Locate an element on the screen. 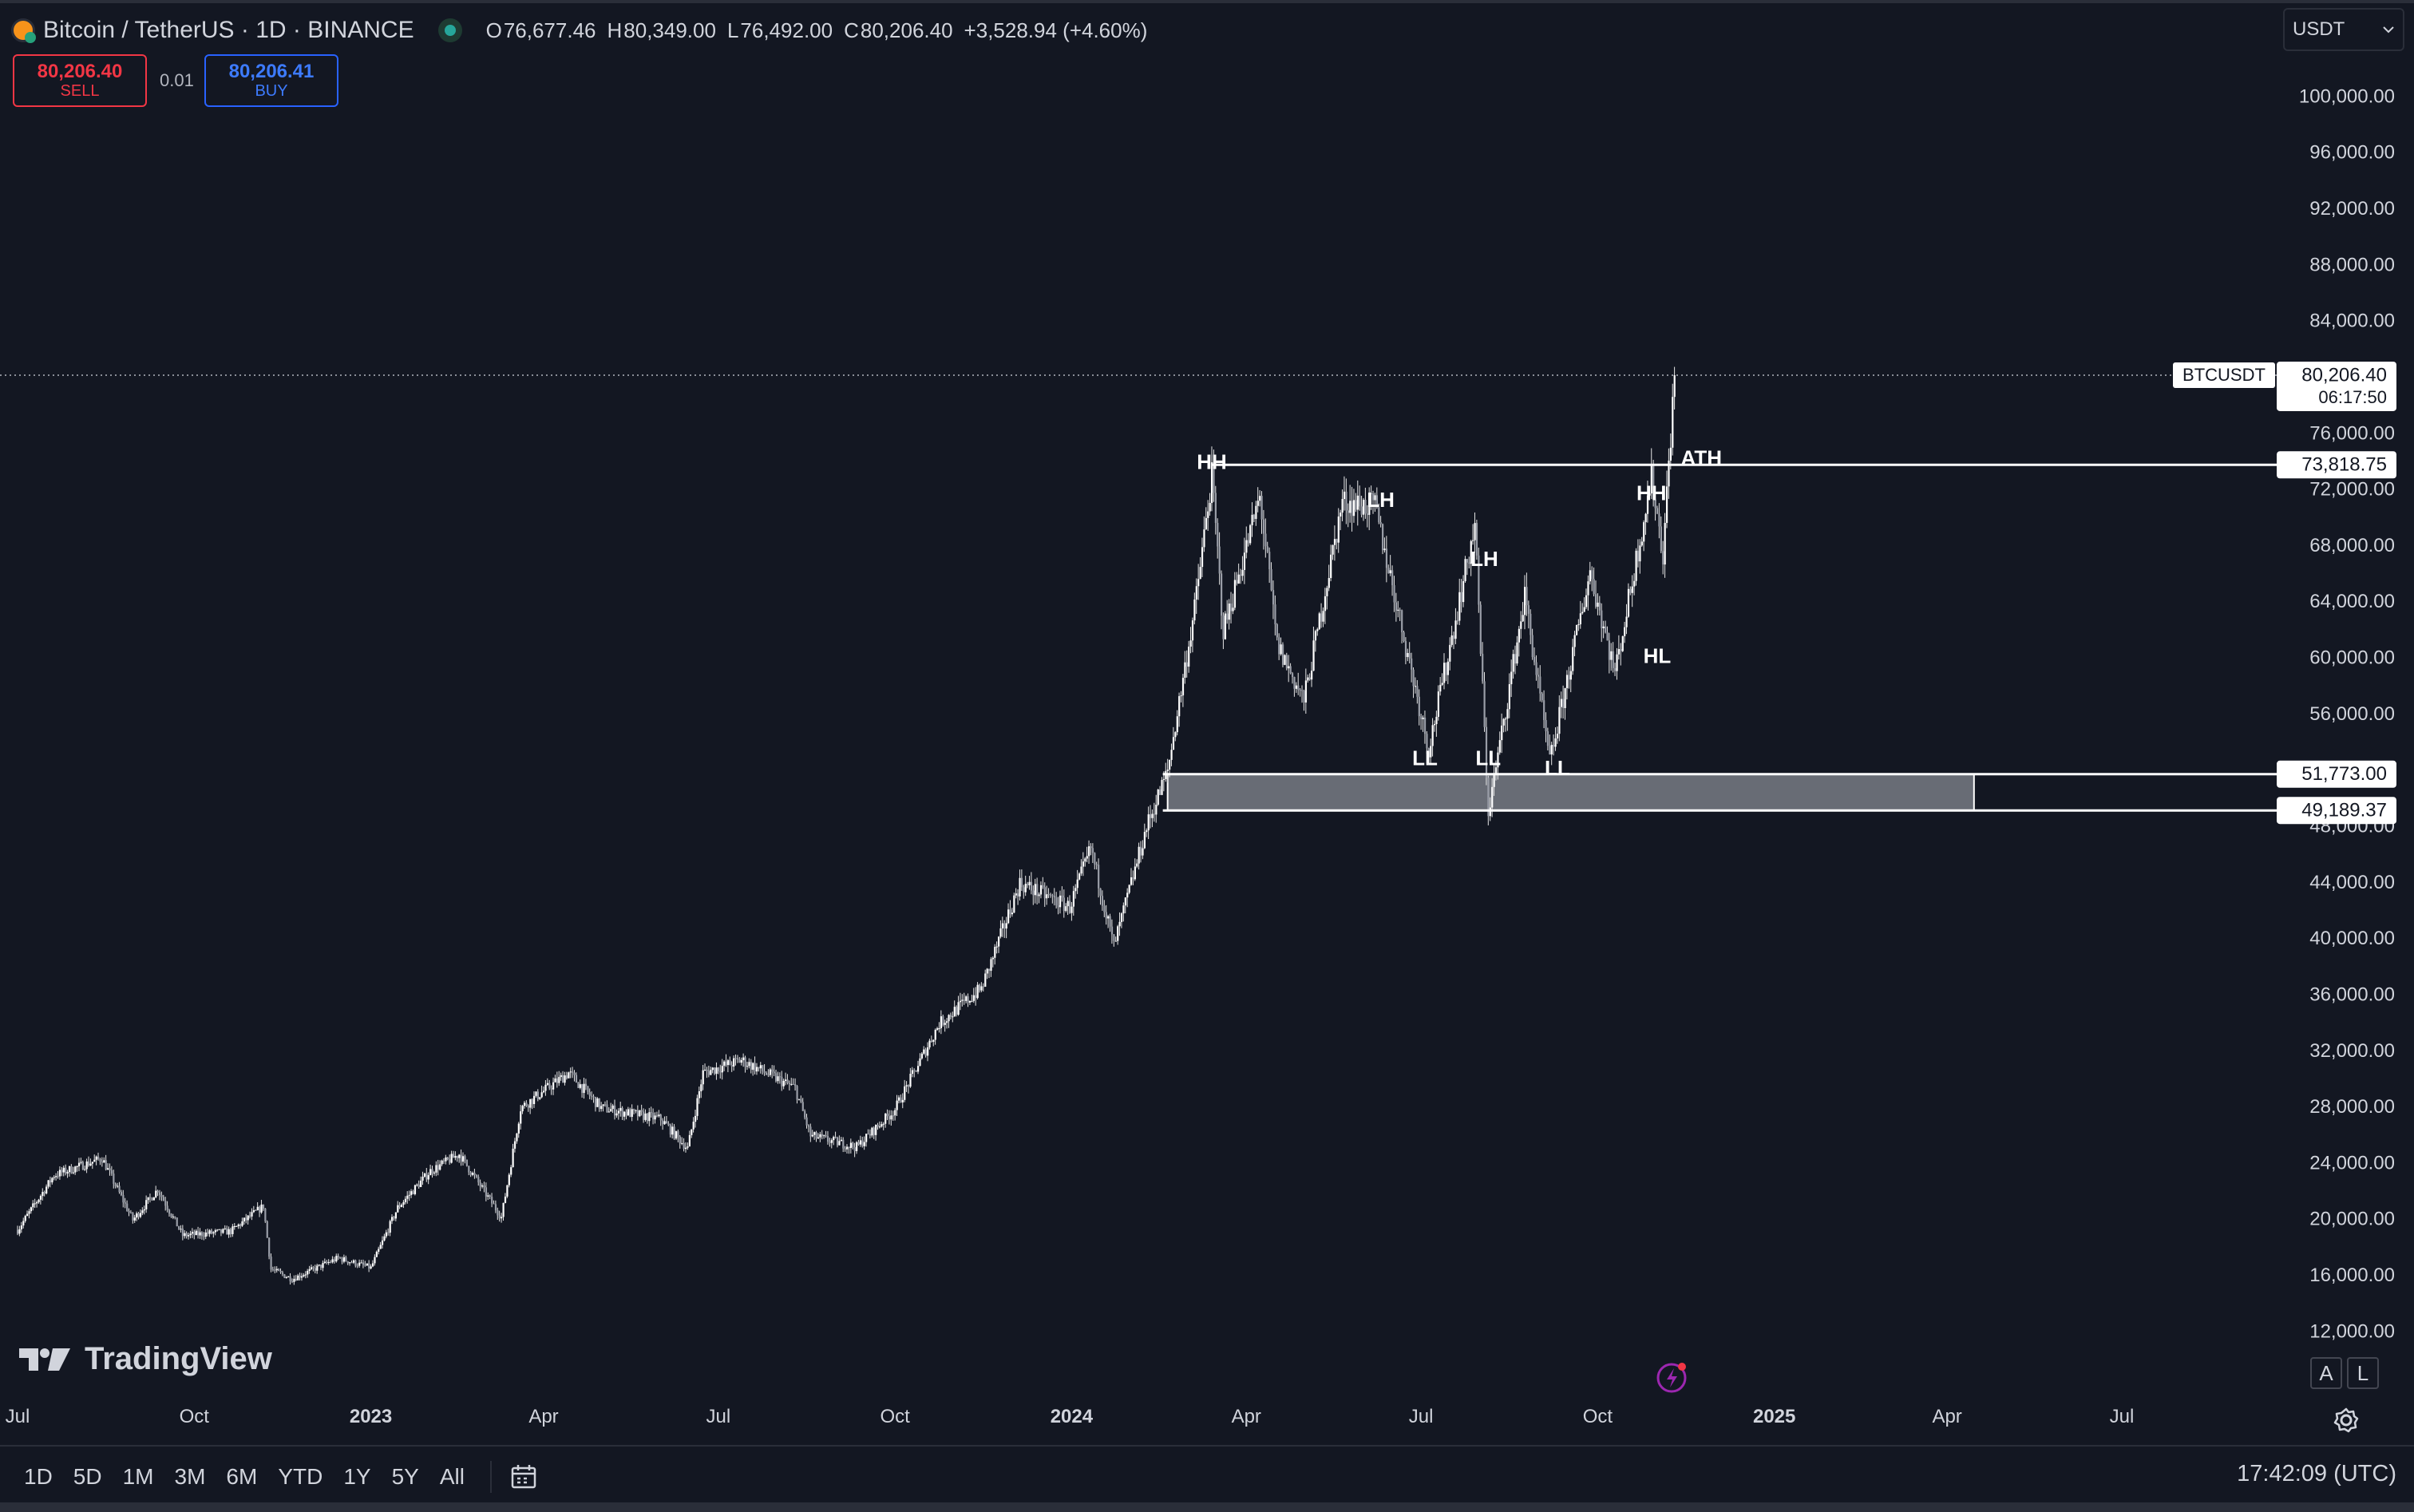 Image resolution: width=2414 pixels, height=1512 pixels. lightning-alert-icon is located at coordinates (1672, 1377).